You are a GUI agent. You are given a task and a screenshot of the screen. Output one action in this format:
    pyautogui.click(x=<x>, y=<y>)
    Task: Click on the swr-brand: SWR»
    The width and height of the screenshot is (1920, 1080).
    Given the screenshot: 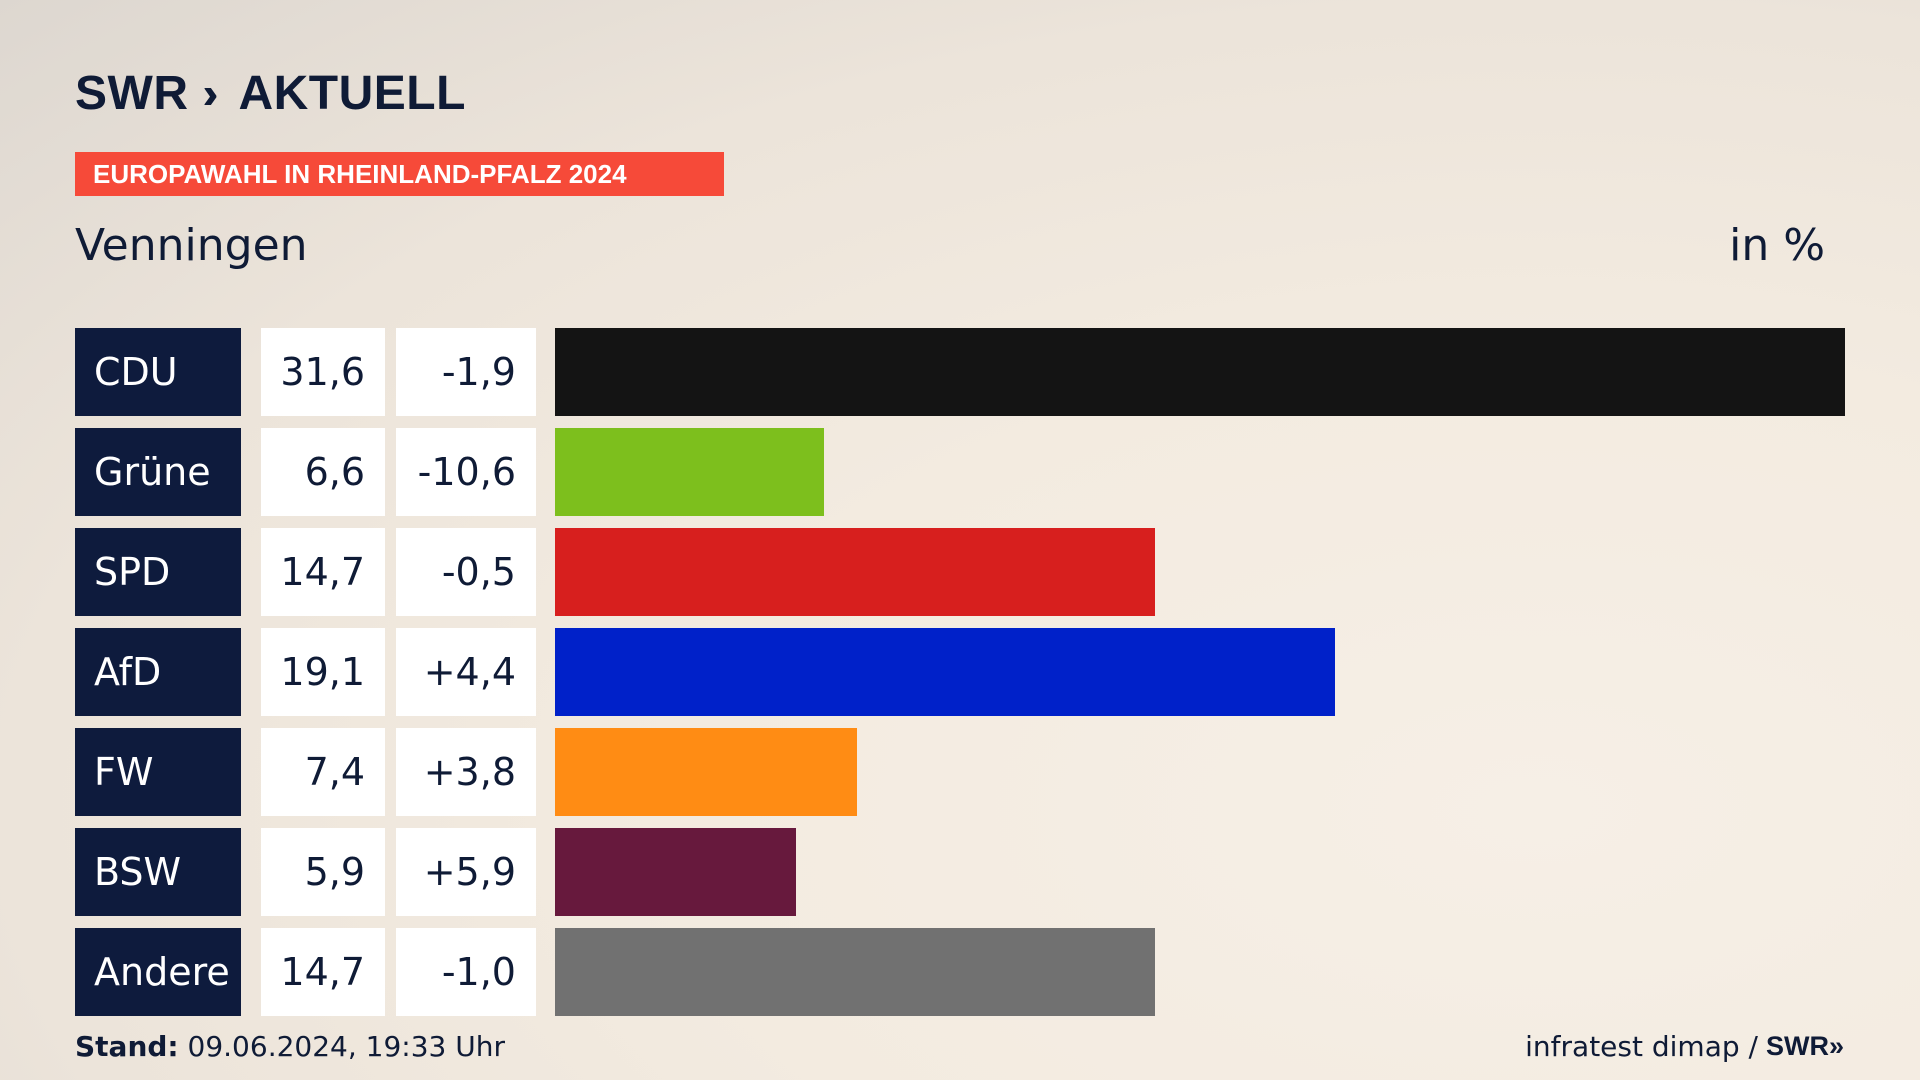 What is the action you would take?
    pyautogui.click(x=1805, y=1046)
    